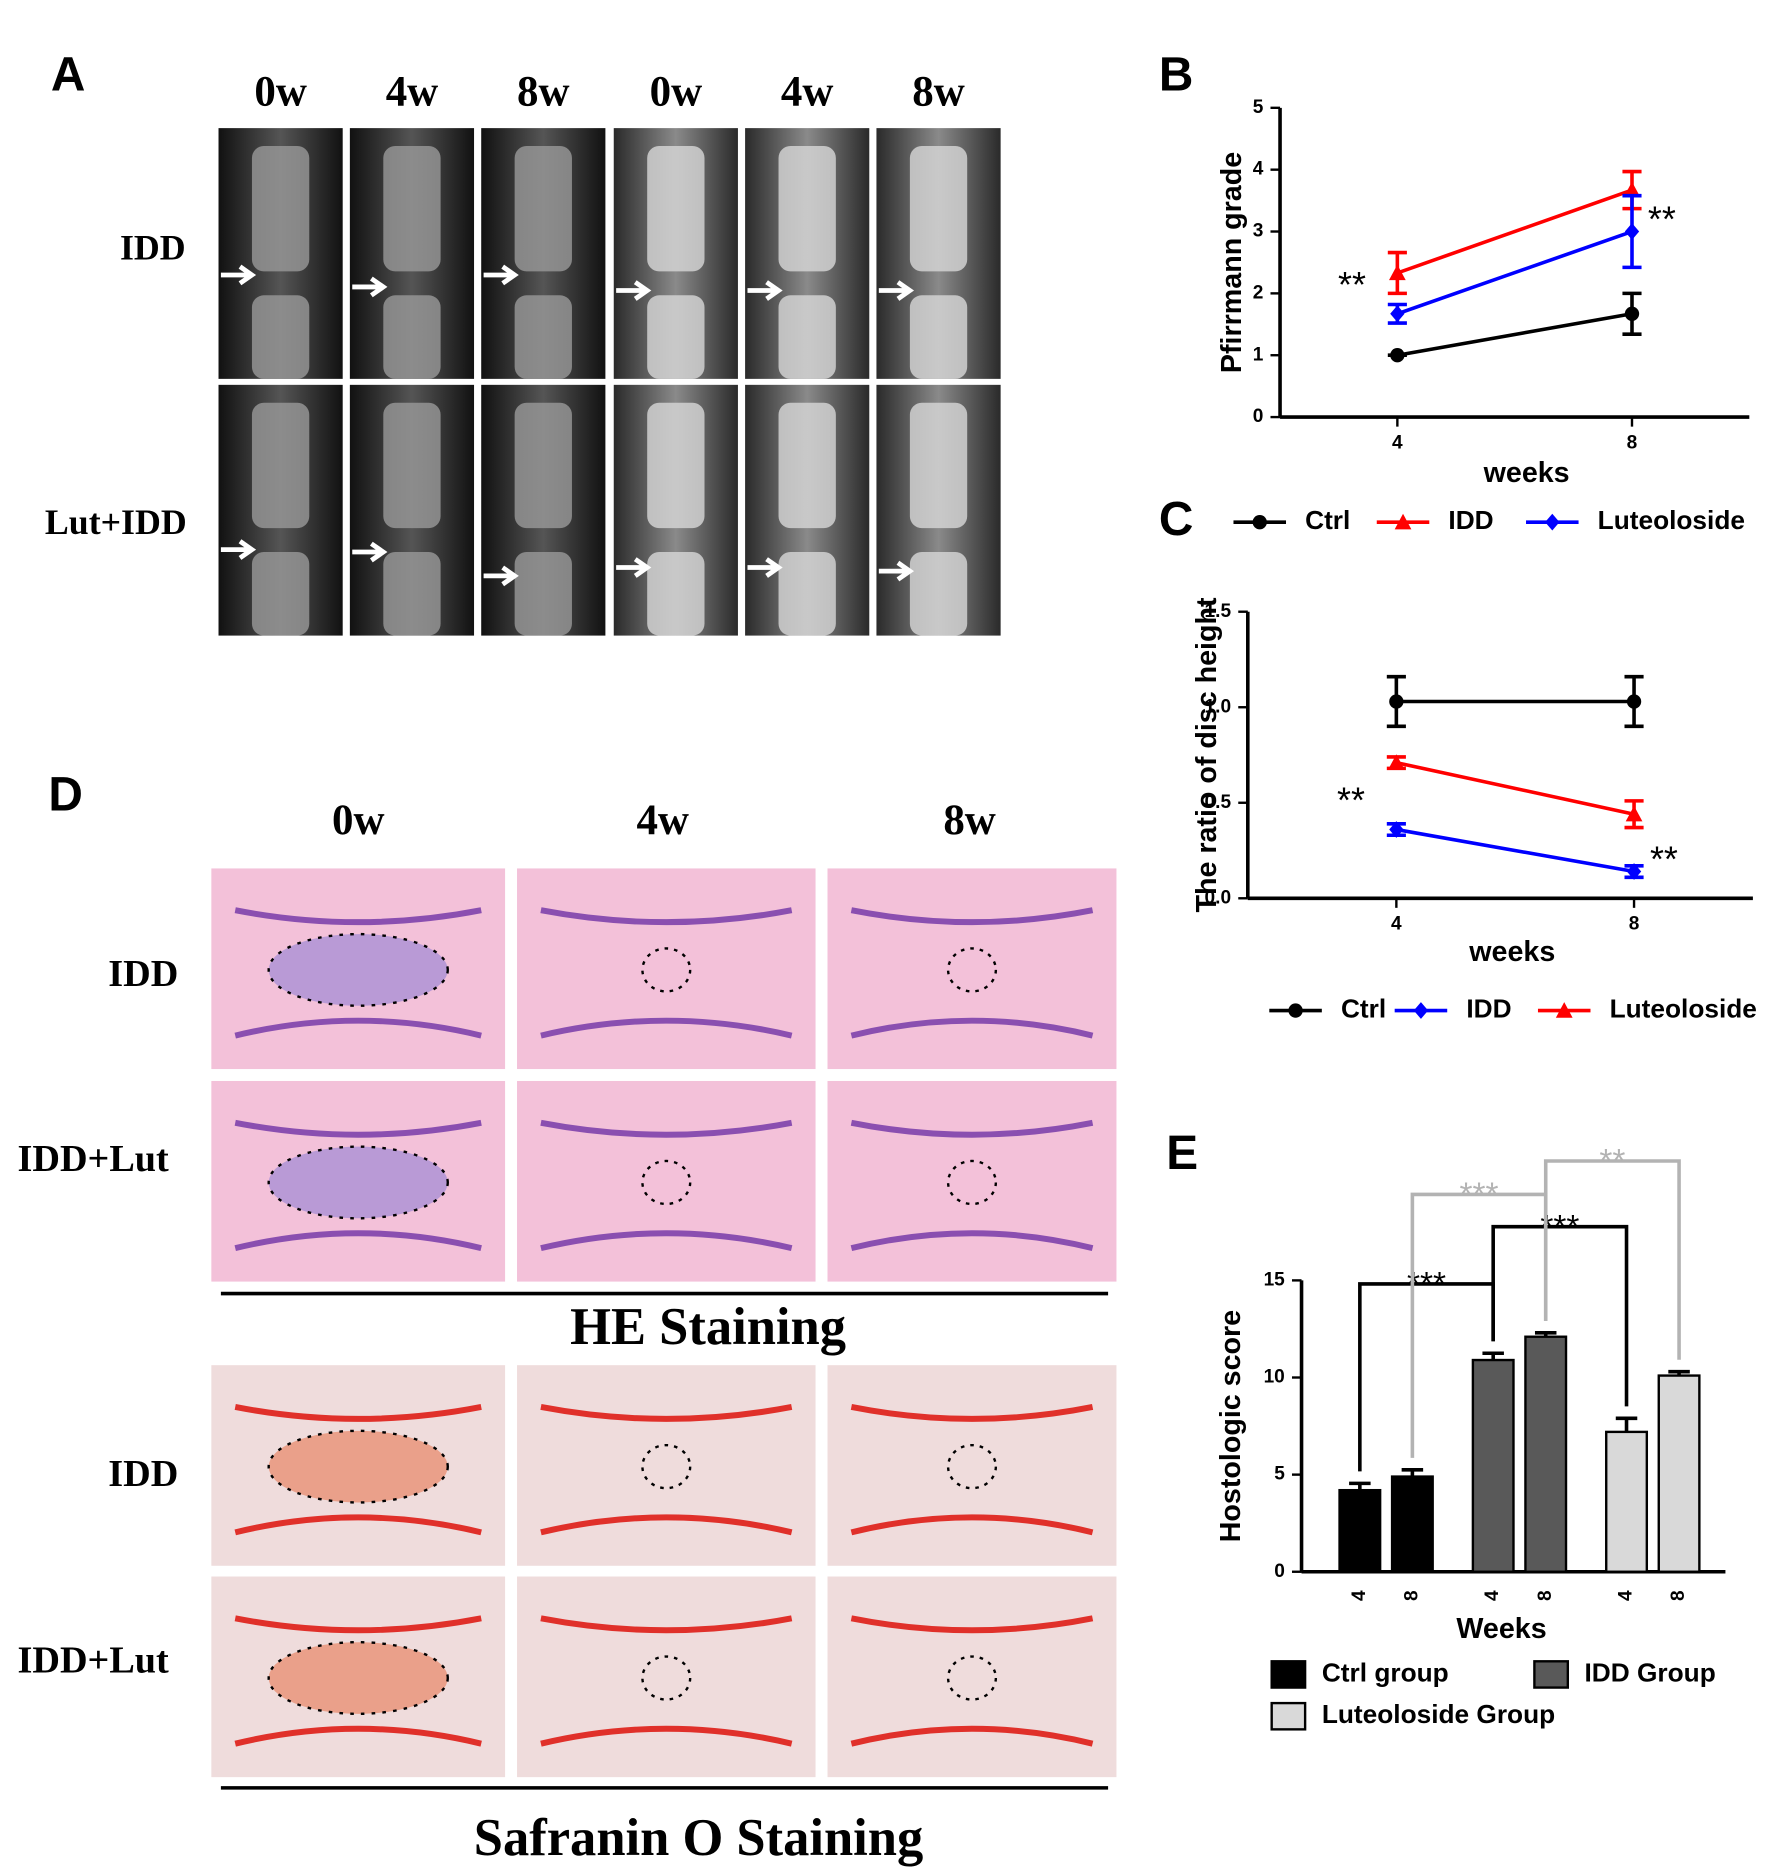 This screenshot has height=1873, width=1772. Describe the element at coordinates (1488, 1008) in the screenshot. I see `legend-label: IDD` at that location.